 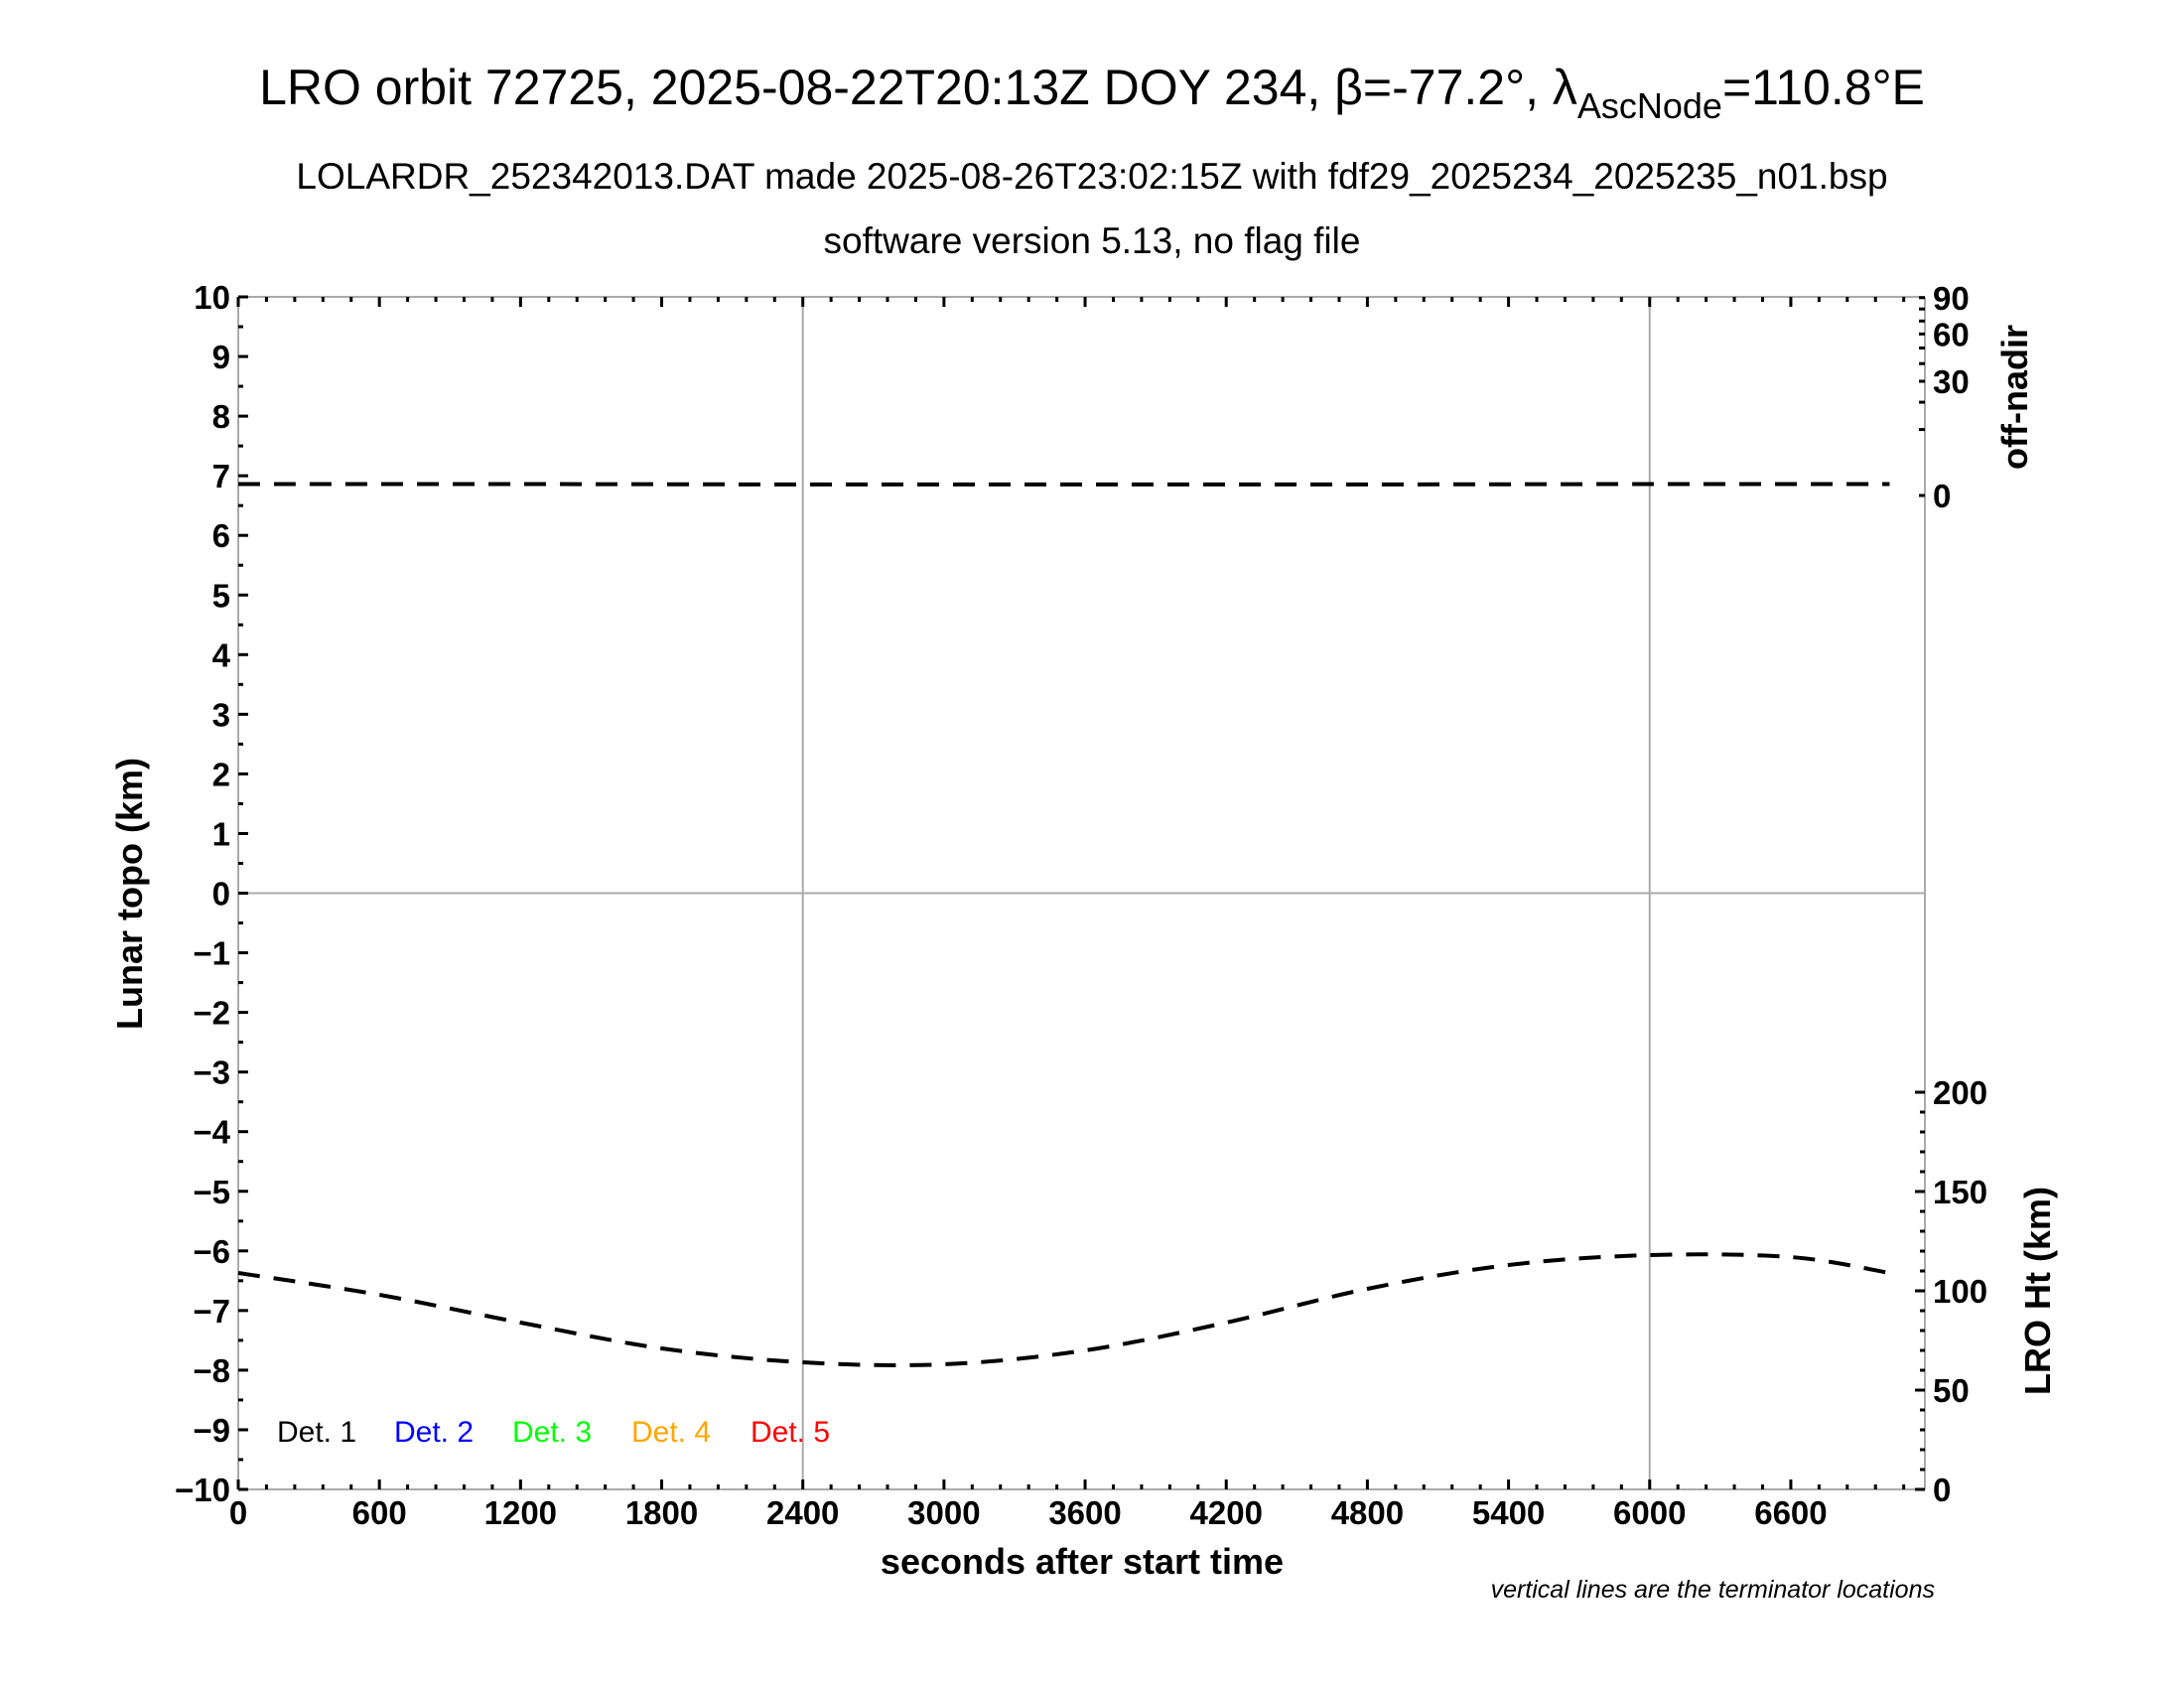 I want to click on height-tick-label: 200, so click(x=1960, y=1092).